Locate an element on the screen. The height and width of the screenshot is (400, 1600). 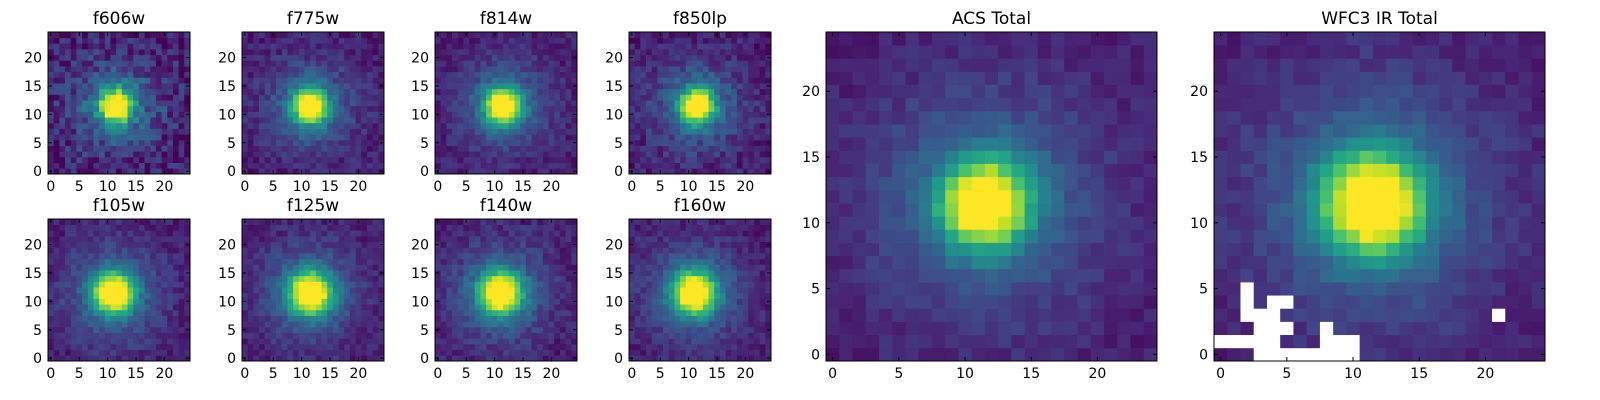
y-tick-label: 20 is located at coordinates (227, 246).